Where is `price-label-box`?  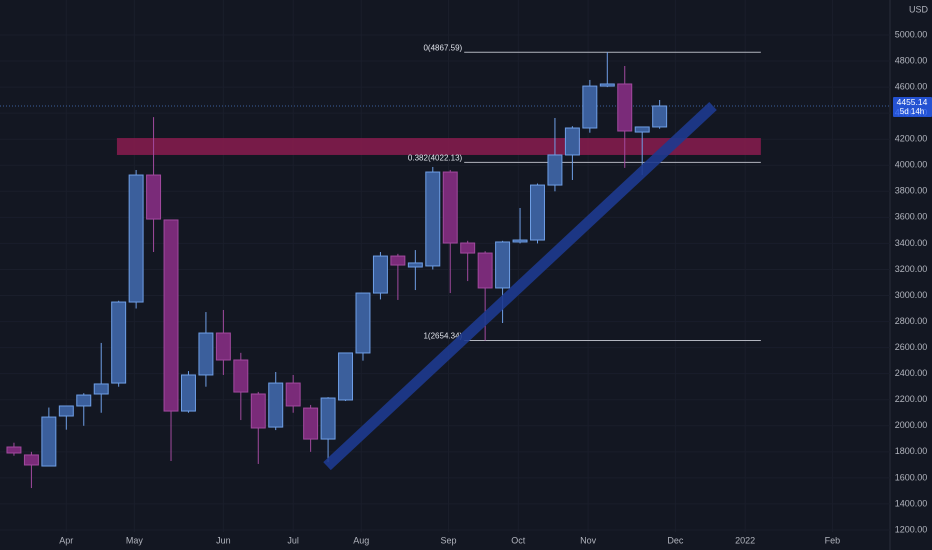
price-label-box is located at coordinates (912, 106).